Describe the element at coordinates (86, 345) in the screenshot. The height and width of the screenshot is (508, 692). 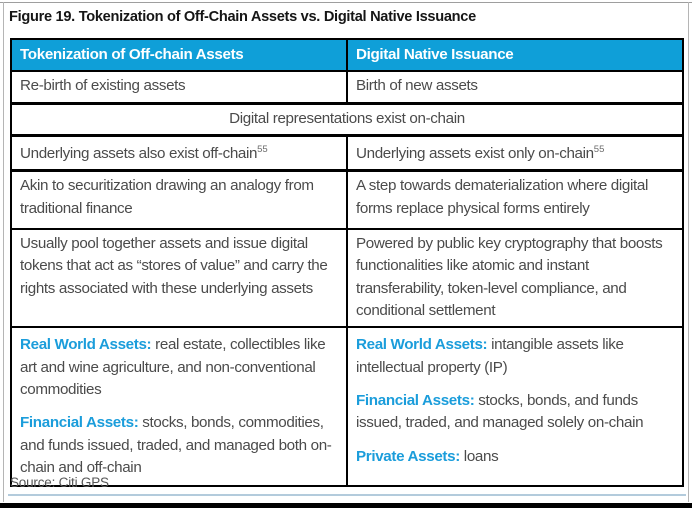
I see `keyword-real-world-assets-left: Real World Assets:` at that location.